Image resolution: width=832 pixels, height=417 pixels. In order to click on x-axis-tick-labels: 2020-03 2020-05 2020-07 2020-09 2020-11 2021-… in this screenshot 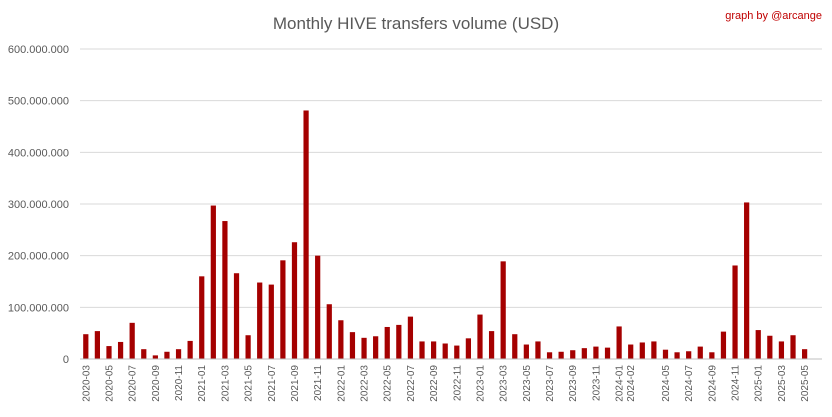, I will do `click(446, 383)`.